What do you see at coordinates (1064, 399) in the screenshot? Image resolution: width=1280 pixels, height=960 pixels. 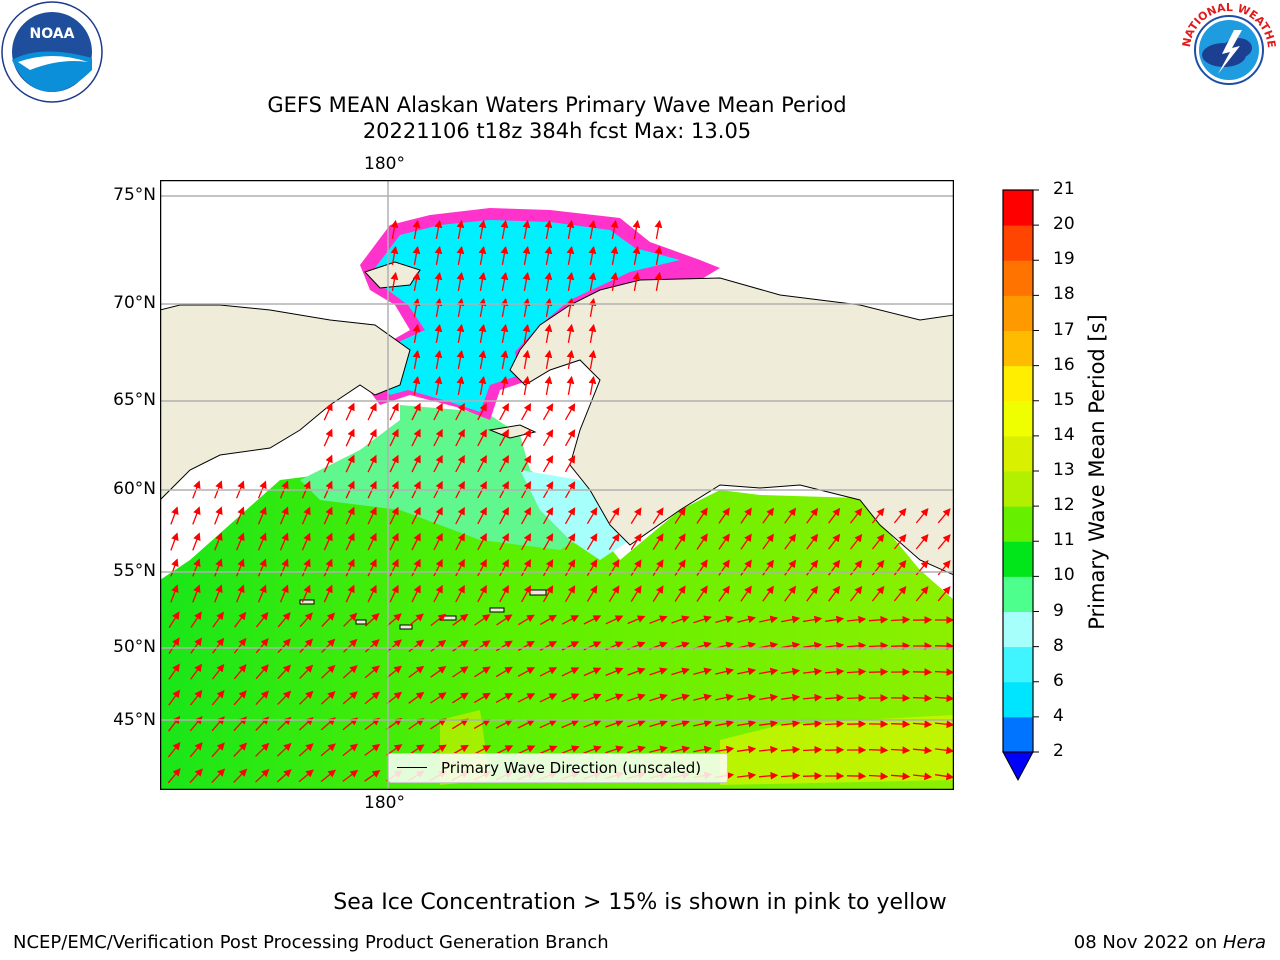 I see `colorbar-tick-label: 15` at bounding box center [1064, 399].